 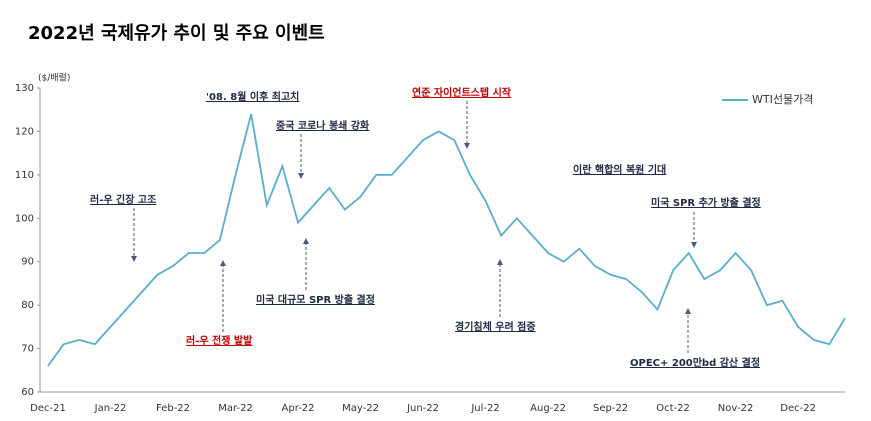 I want to click on annotation: 러-우 전쟁 발발, so click(x=219, y=340).